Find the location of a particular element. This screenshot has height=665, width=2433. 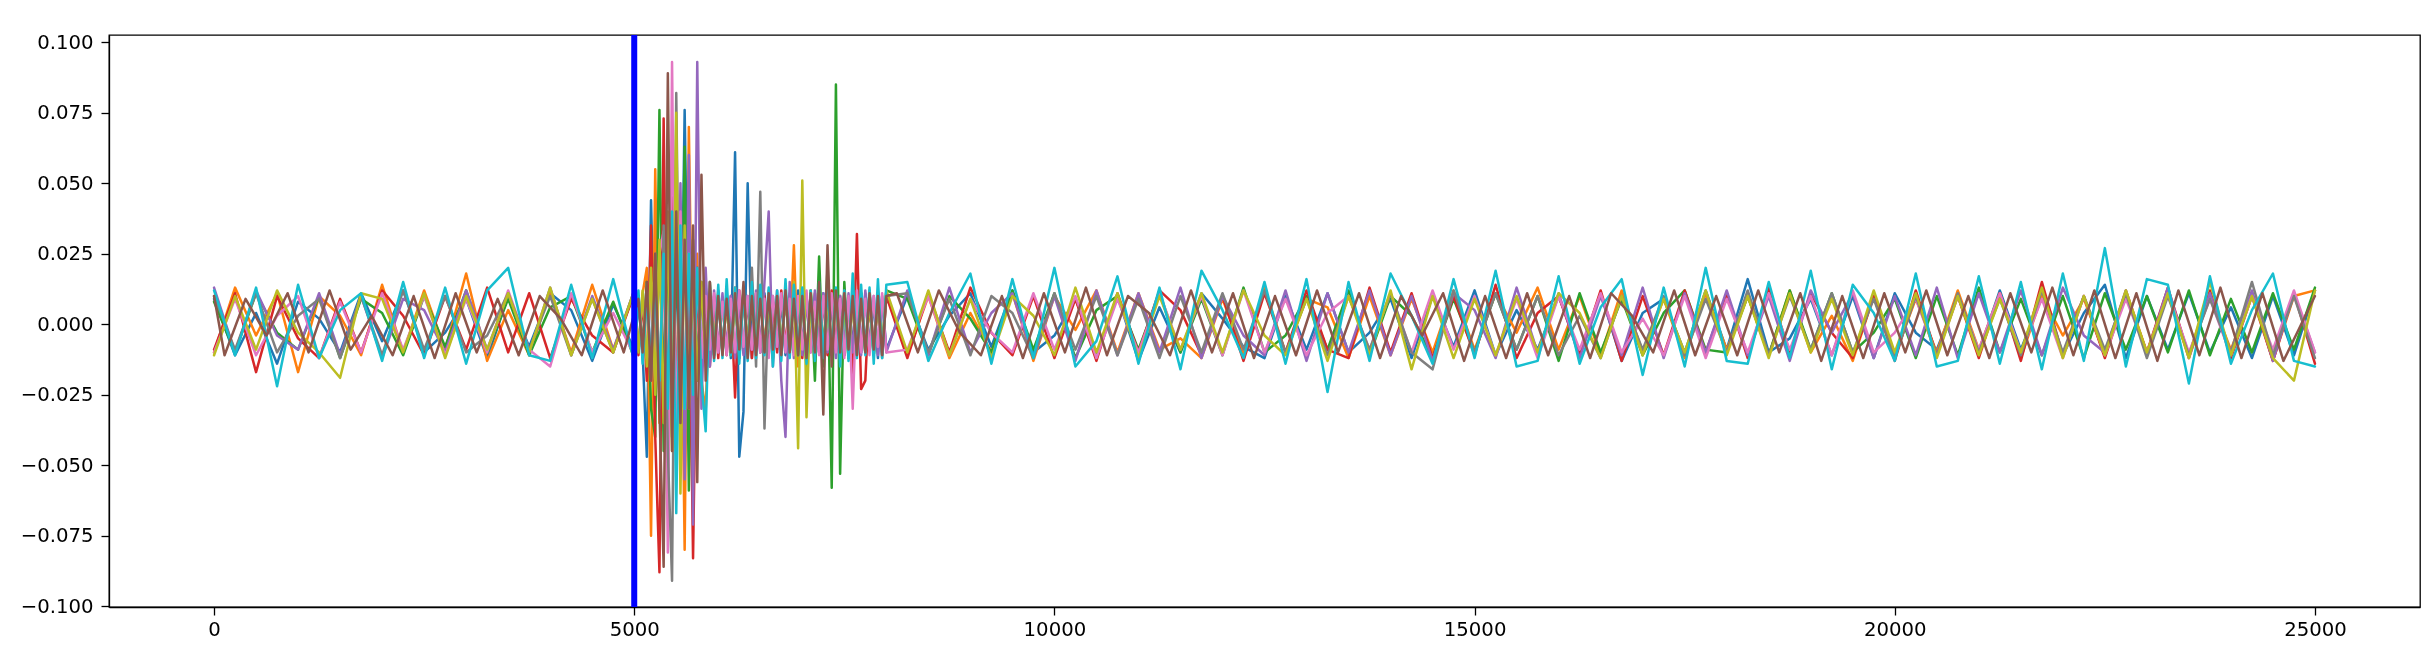

y-tick-label: −0.050 is located at coordinates (57, 465).